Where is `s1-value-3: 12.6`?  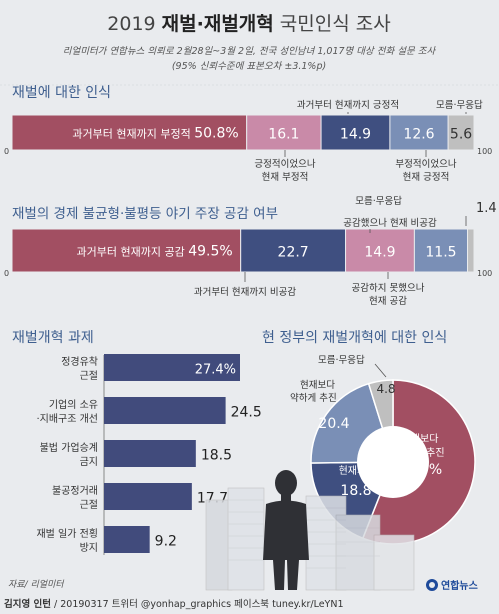
s1-value-3: 12.6 is located at coordinates (418, 135).